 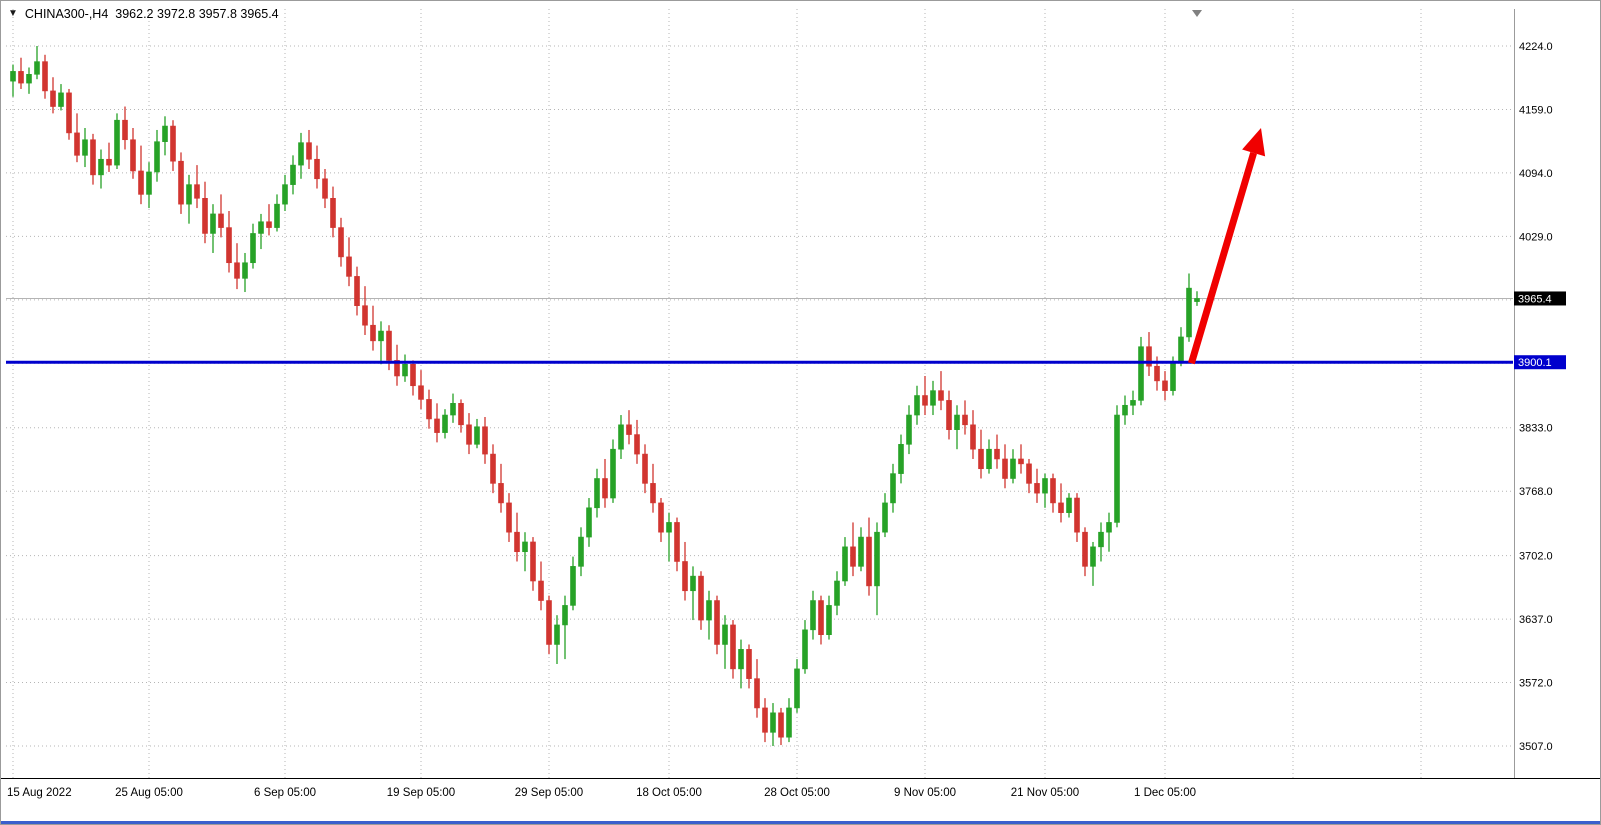 What do you see at coordinates (421, 793) in the screenshot?
I see `time-tick-label: 19 Sep 05:00` at bounding box center [421, 793].